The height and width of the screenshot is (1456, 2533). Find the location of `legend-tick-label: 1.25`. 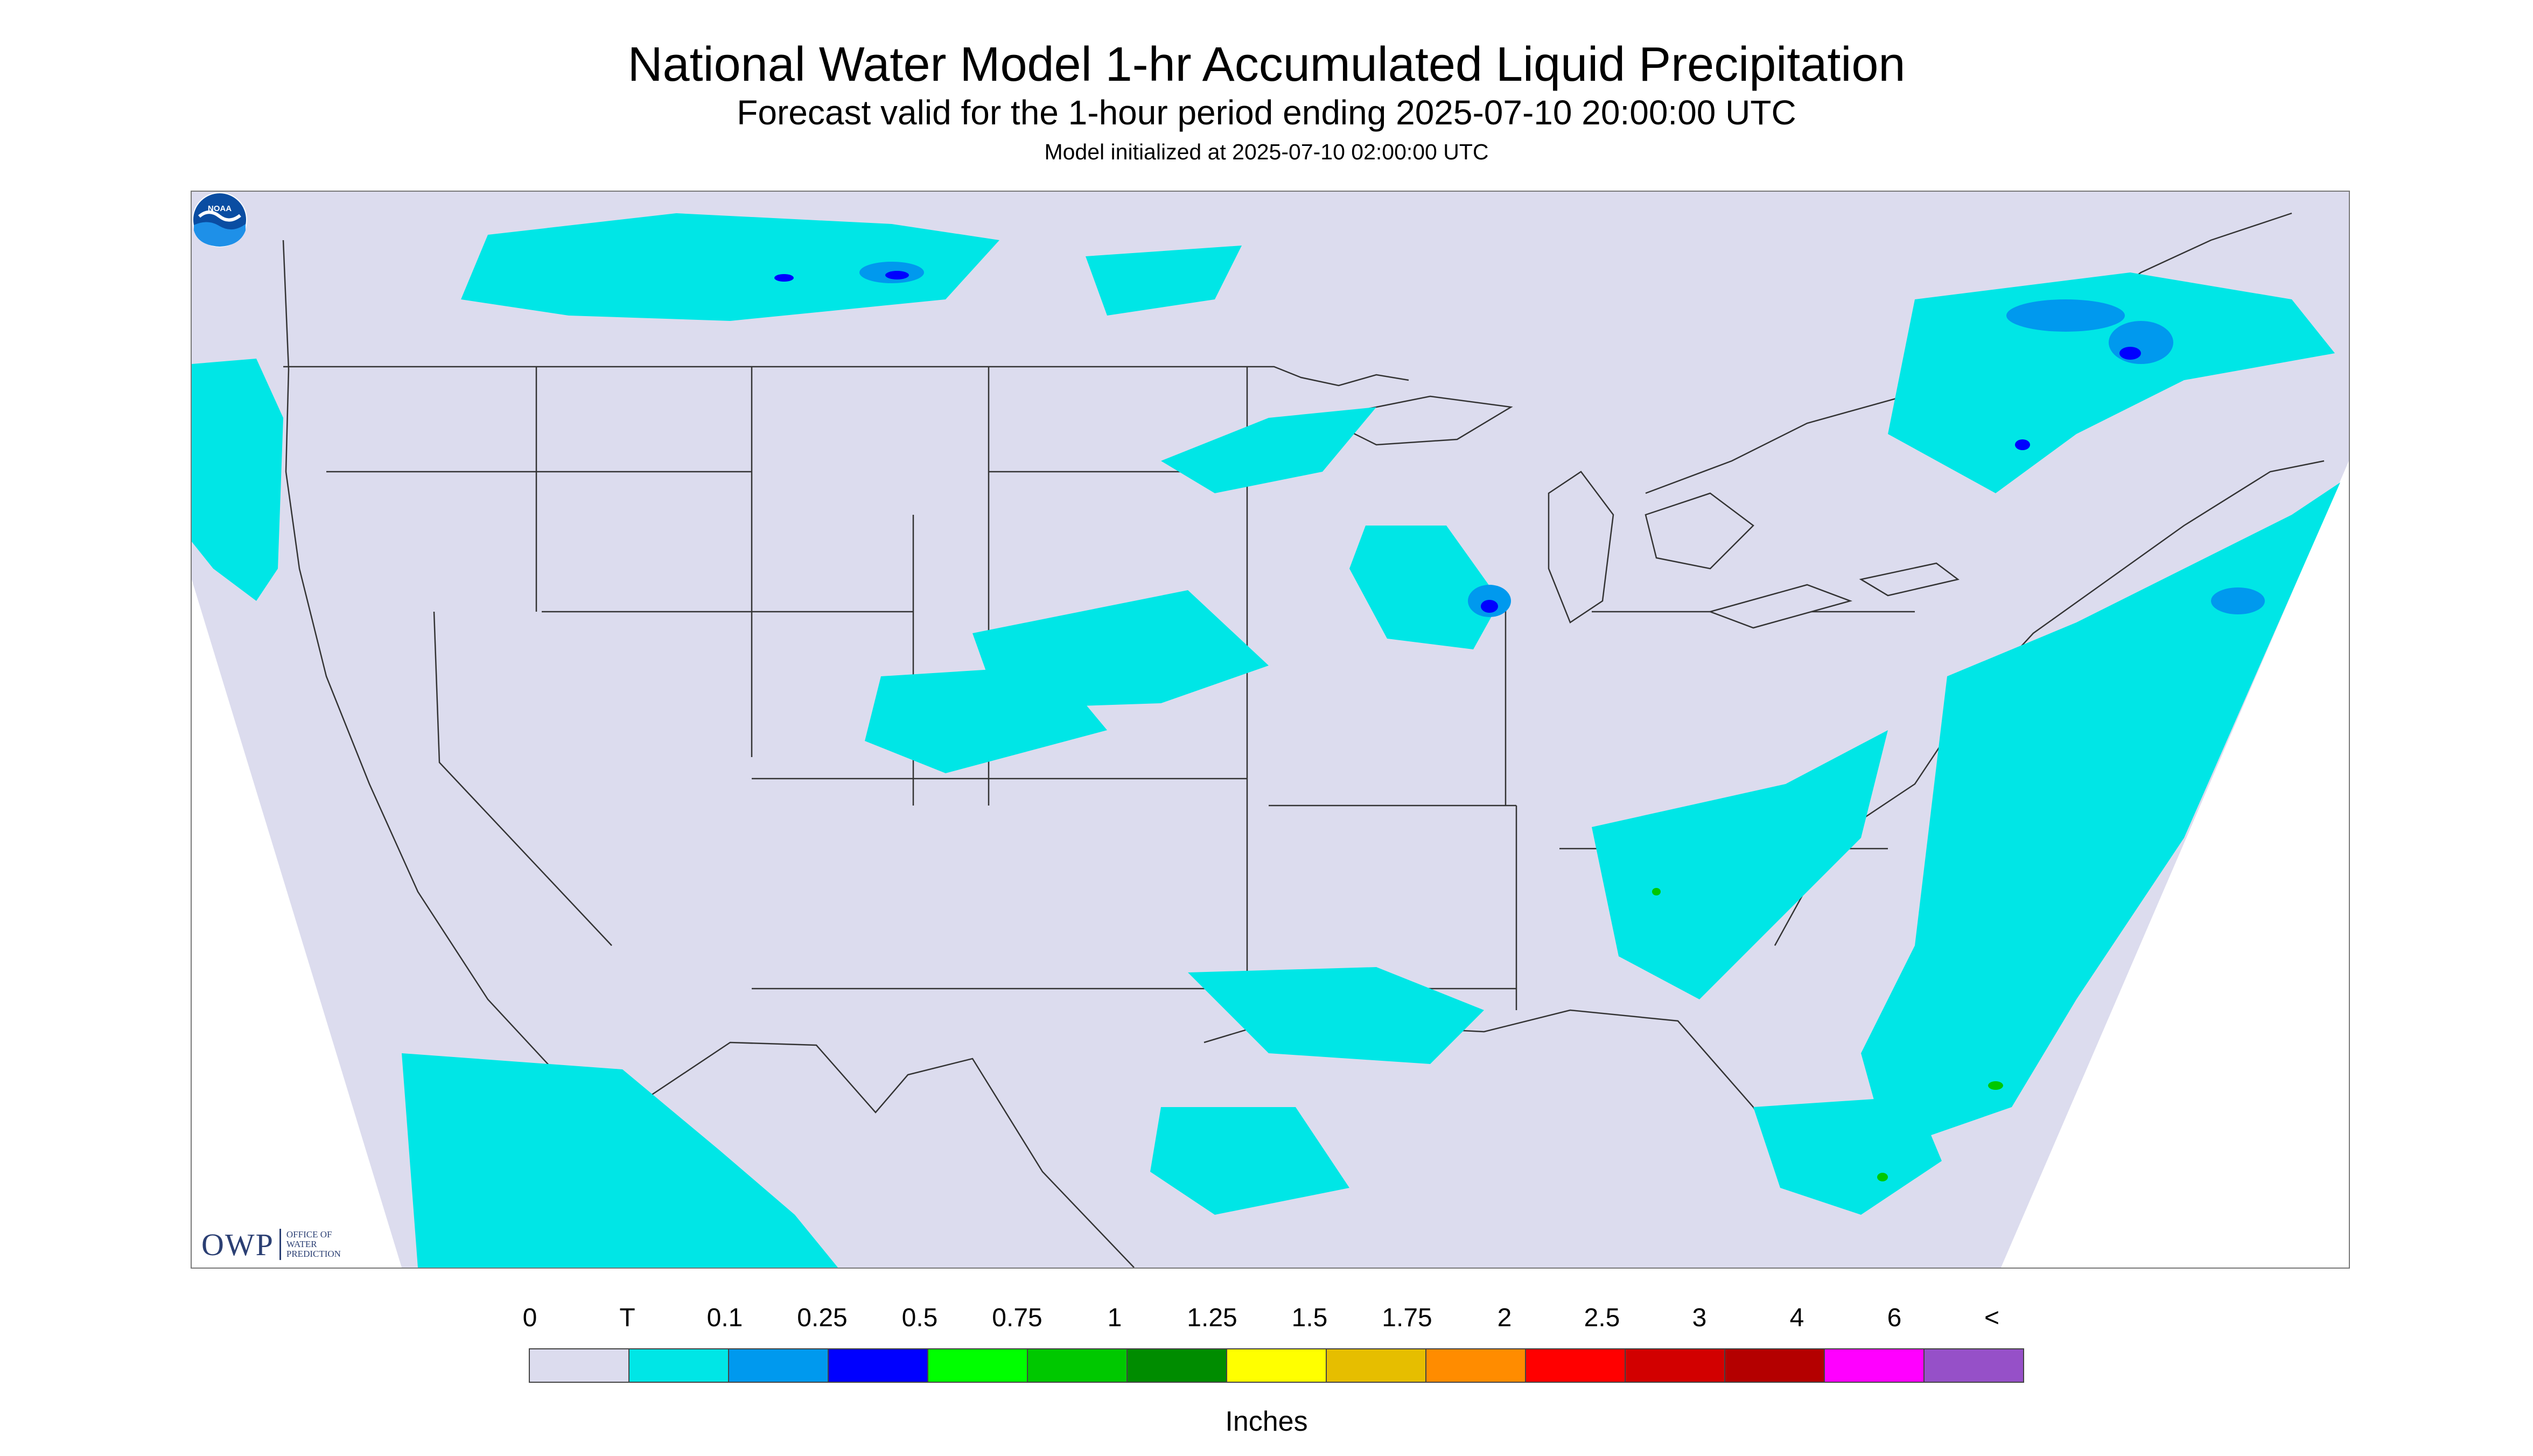

legend-tick-label: 1.25 is located at coordinates (1212, 1318).